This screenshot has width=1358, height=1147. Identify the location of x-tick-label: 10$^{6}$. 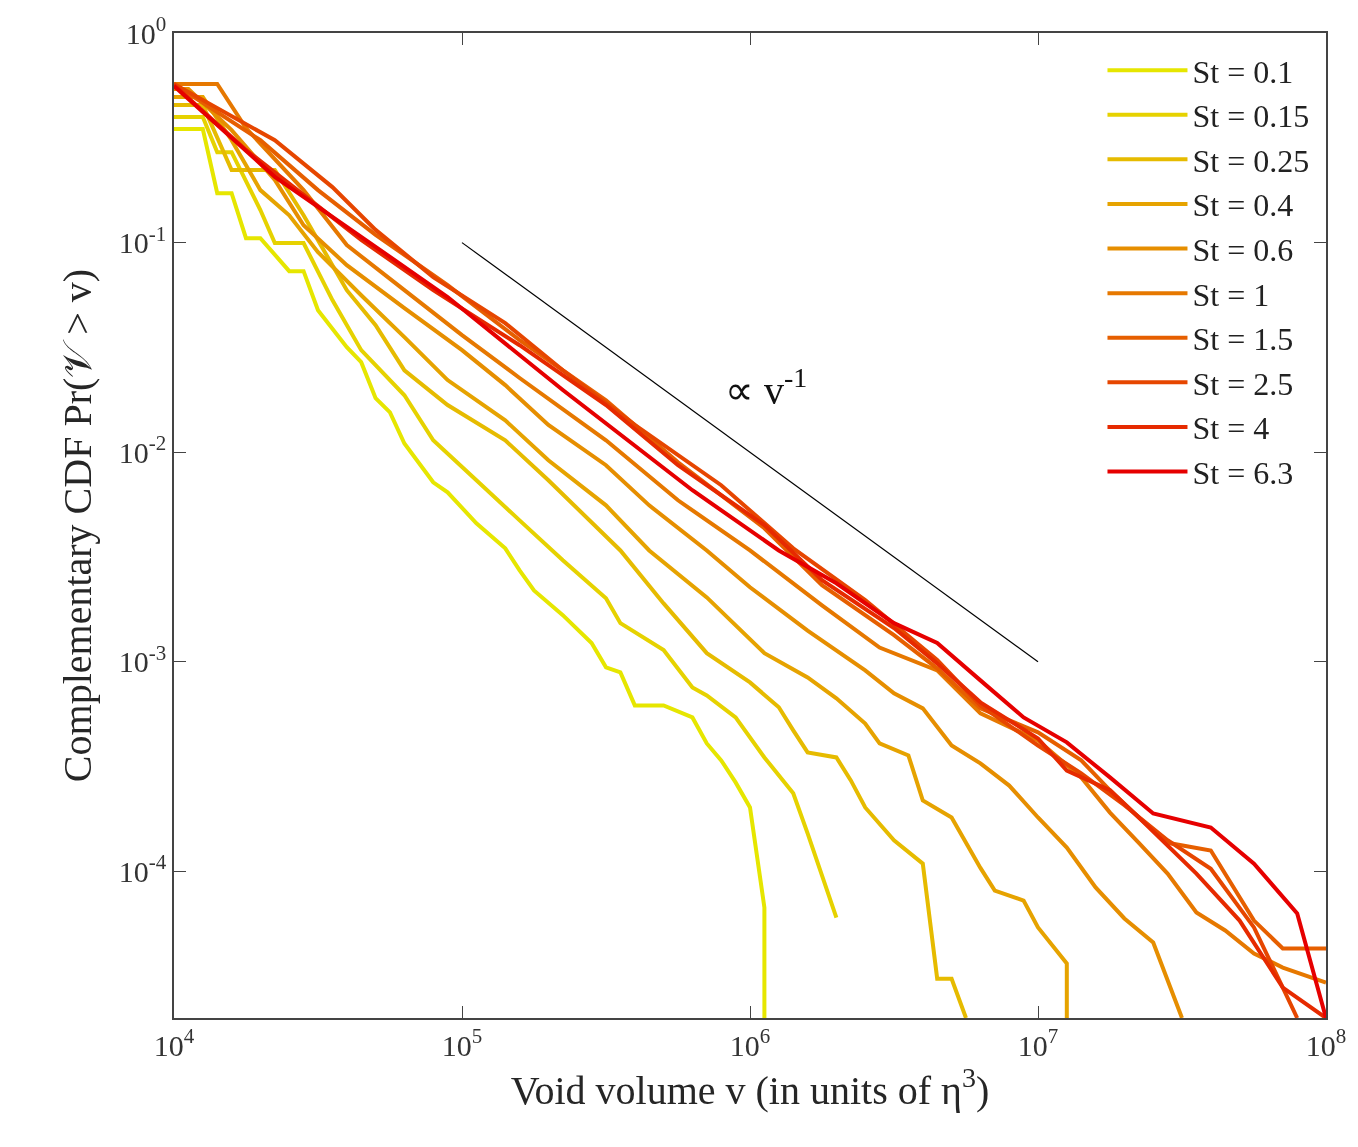
(750, 1043).